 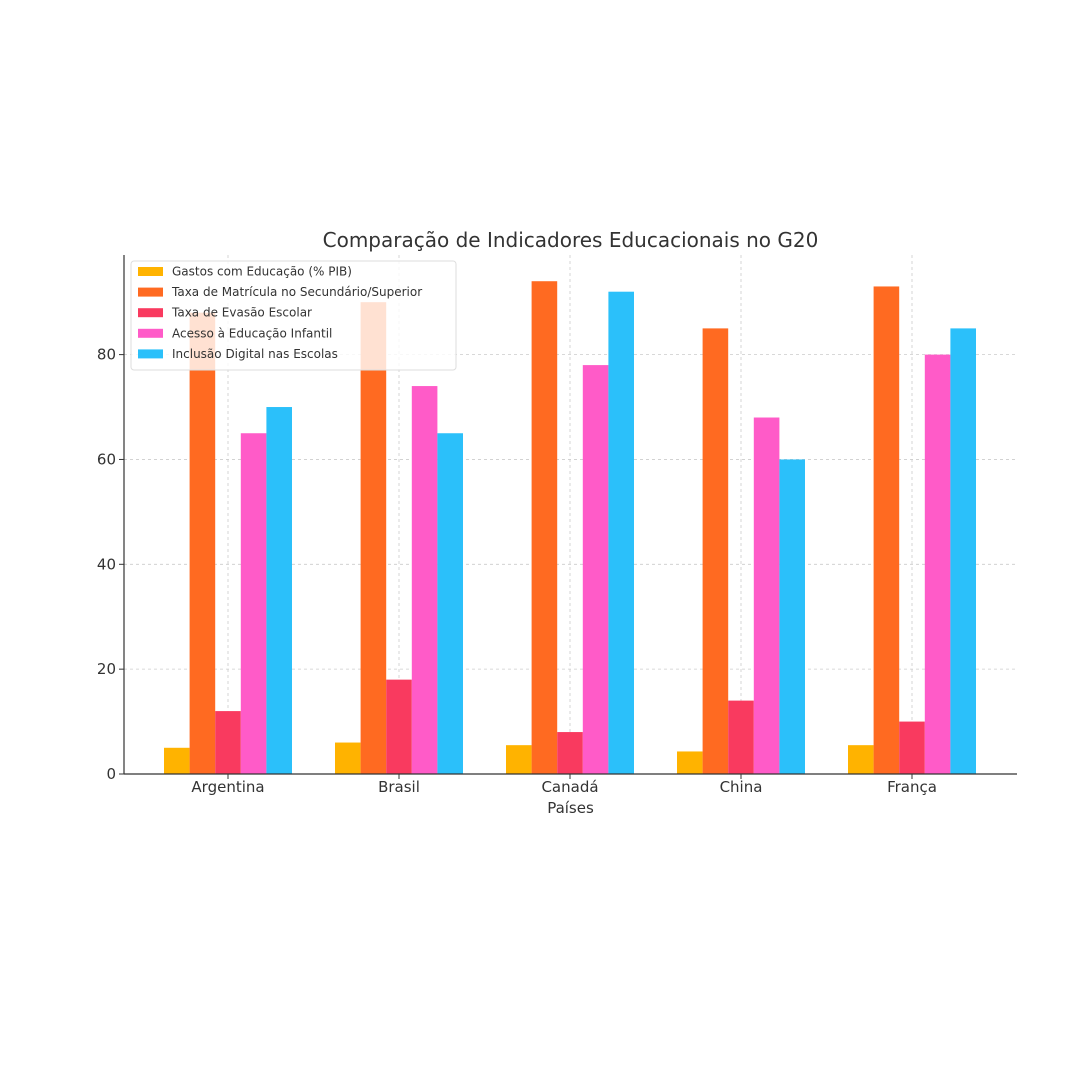 What do you see at coordinates (252, 333) in the screenshot?
I see `legend-label: Acesso à Educação Infantil` at bounding box center [252, 333].